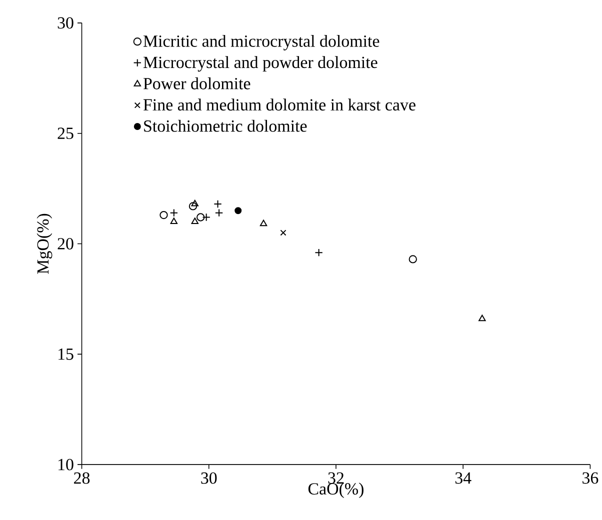 The height and width of the screenshot is (520, 602). Describe the element at coordinates (196, 83) in the screenshot. I see `legend-label: Power dolomite` at that location.